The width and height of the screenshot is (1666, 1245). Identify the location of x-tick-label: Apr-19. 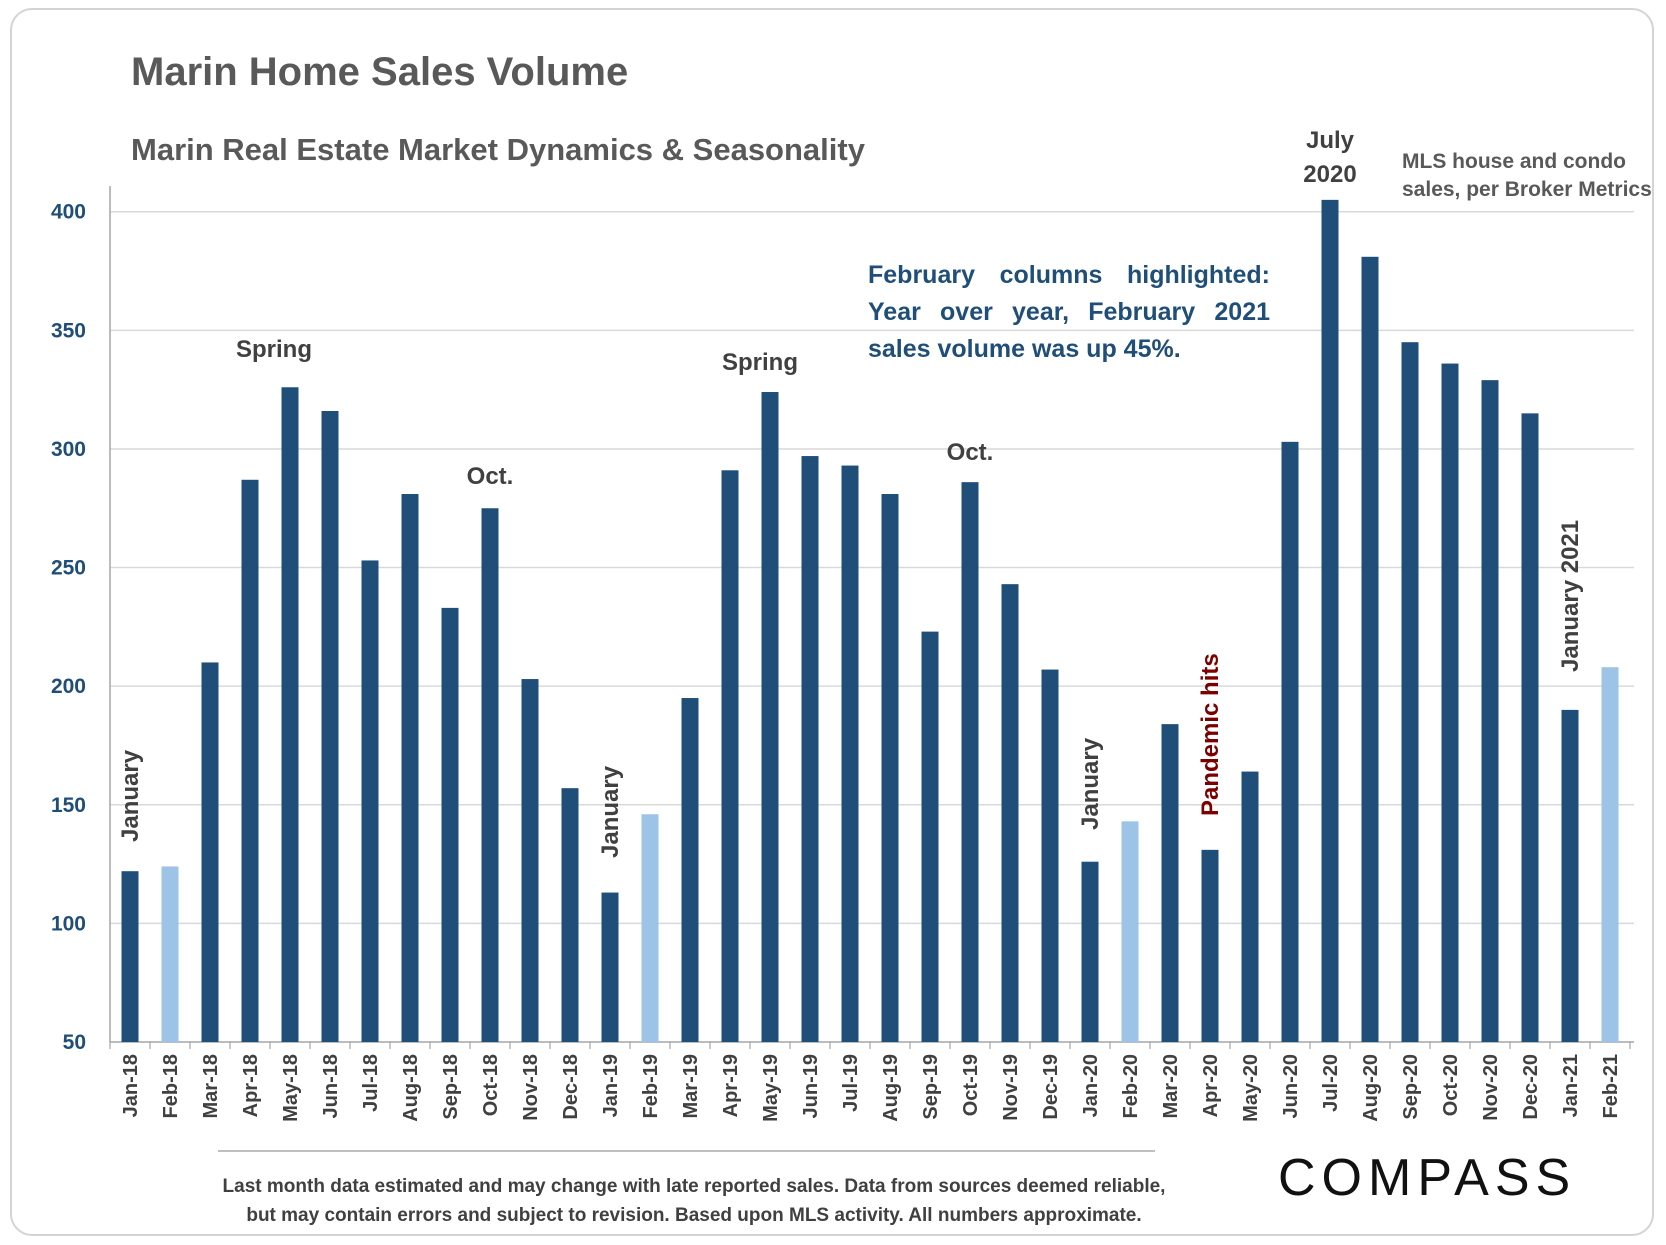
(731, 1085).